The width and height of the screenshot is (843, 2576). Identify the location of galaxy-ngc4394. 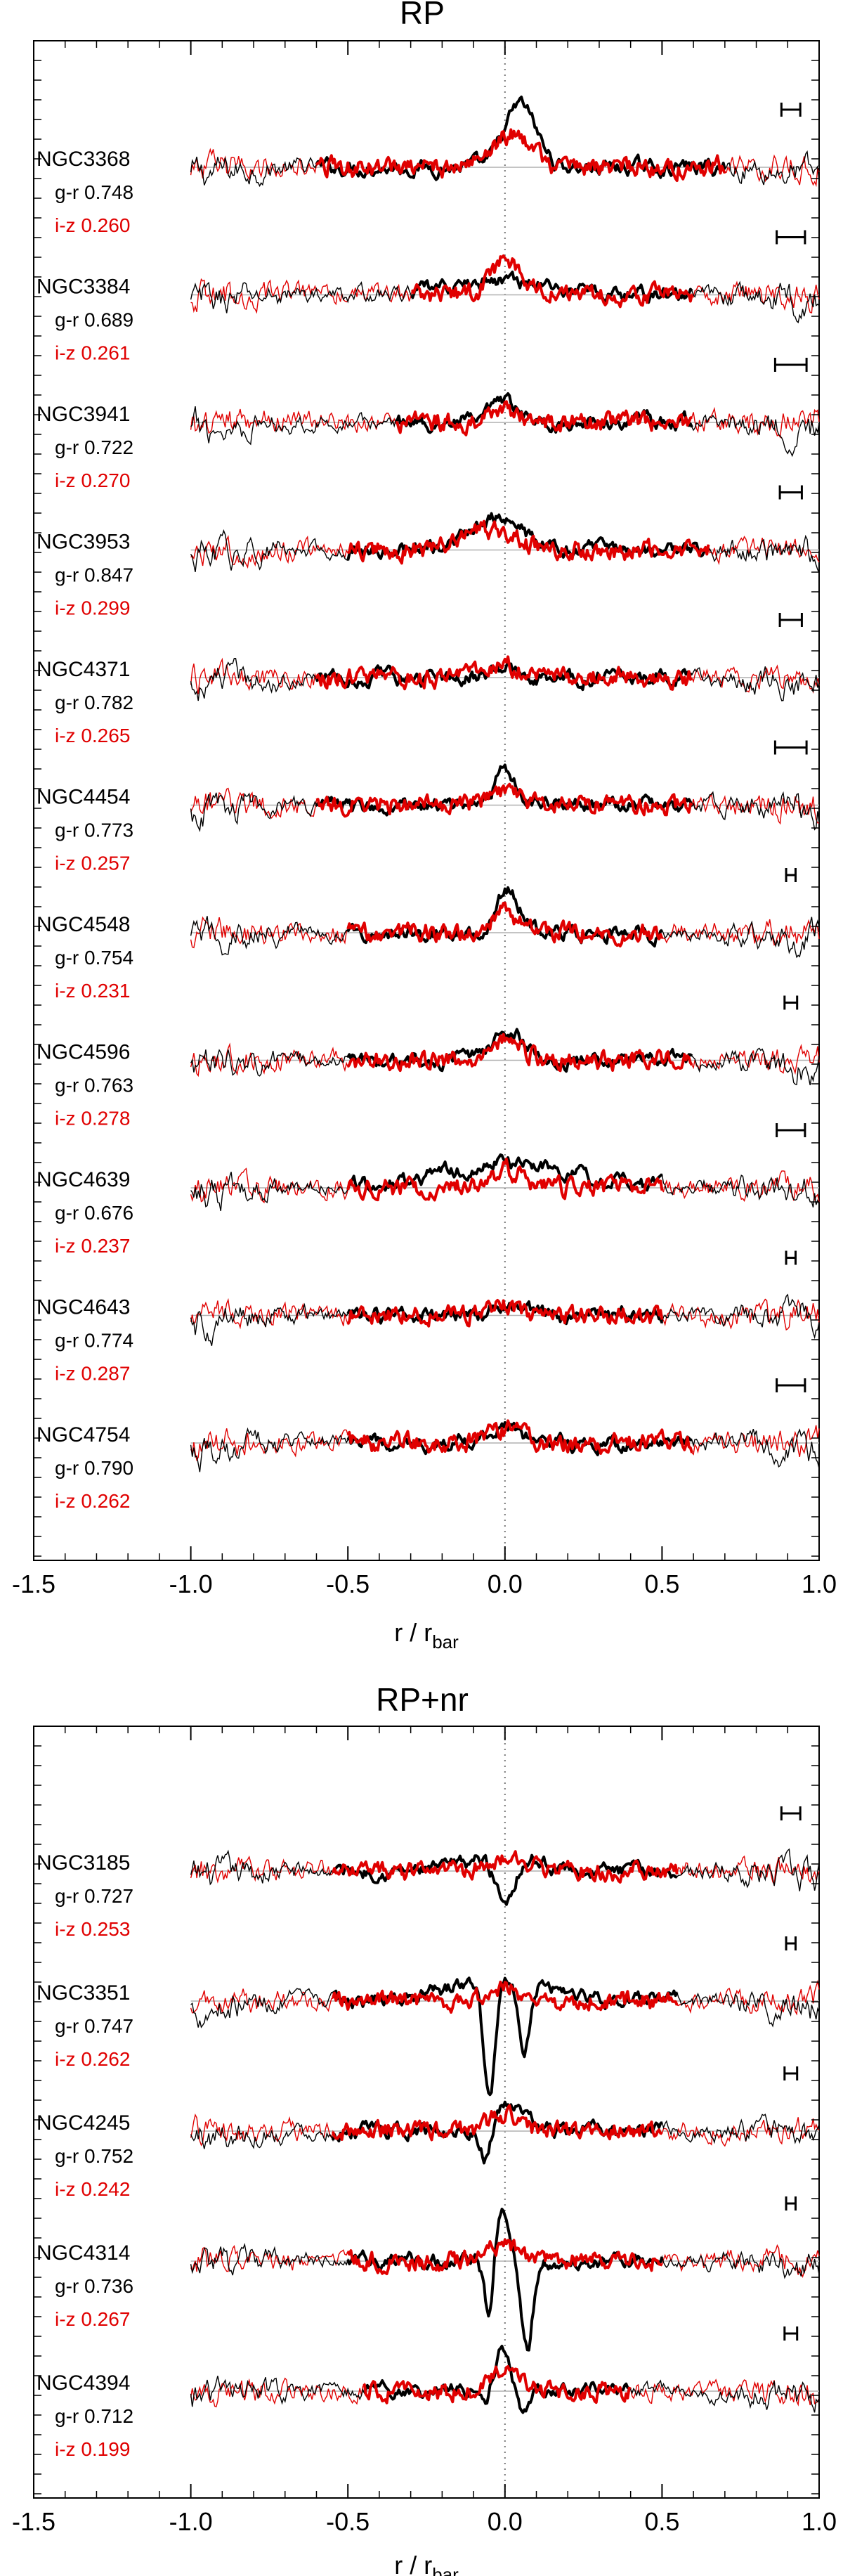
(505, 2370).